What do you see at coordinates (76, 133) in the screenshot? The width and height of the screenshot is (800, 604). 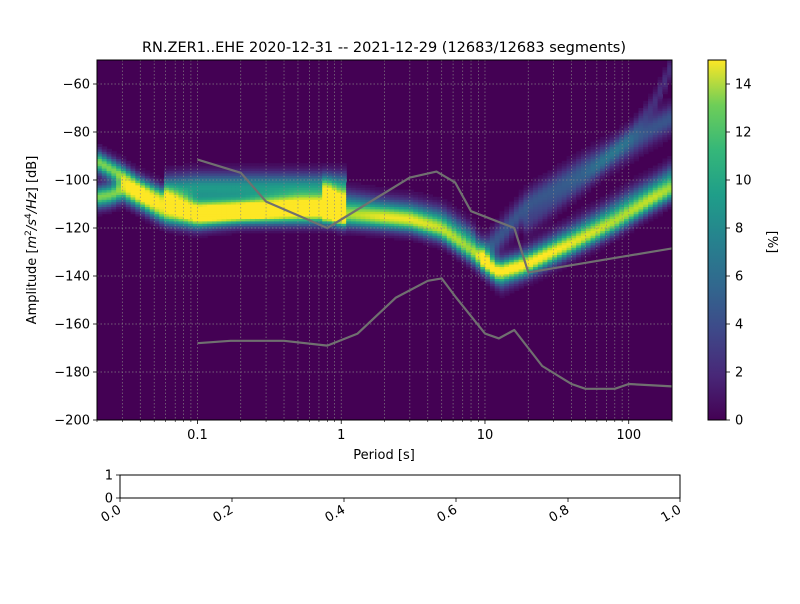 I see `y-tick-label: −80` at bounding box center [76, 133].